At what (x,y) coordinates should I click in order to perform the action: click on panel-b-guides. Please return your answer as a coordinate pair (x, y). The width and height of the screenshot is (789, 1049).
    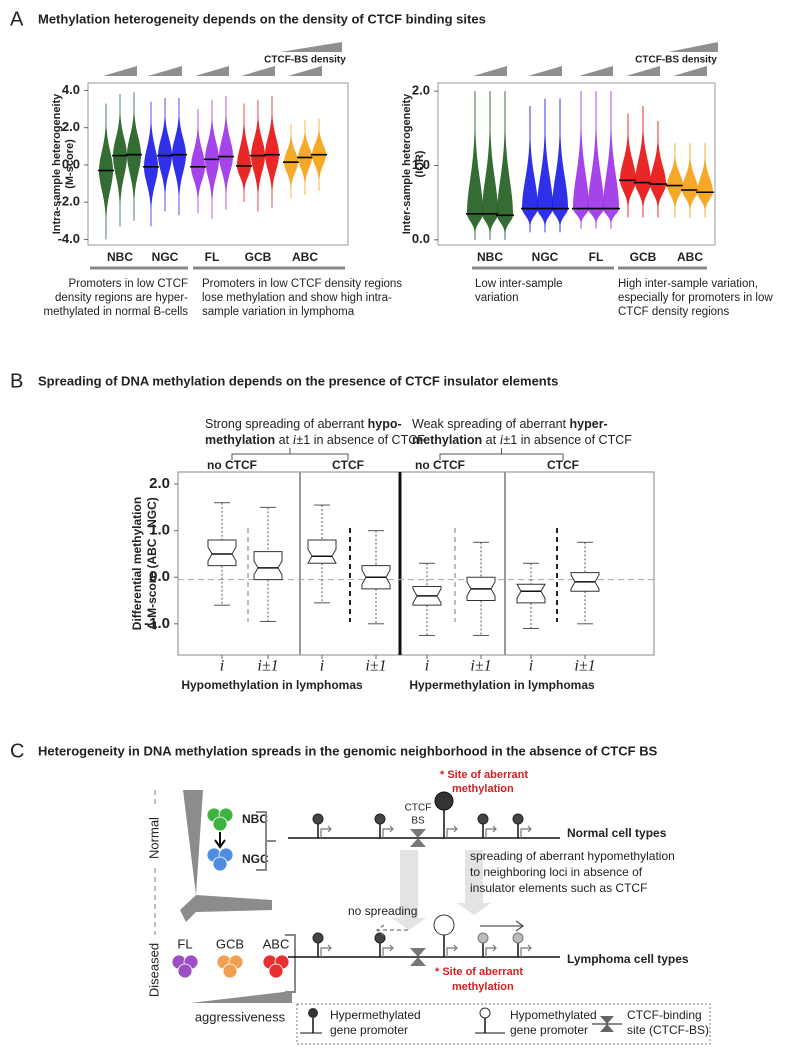
    Looking at the image, I should click on (402, 575).